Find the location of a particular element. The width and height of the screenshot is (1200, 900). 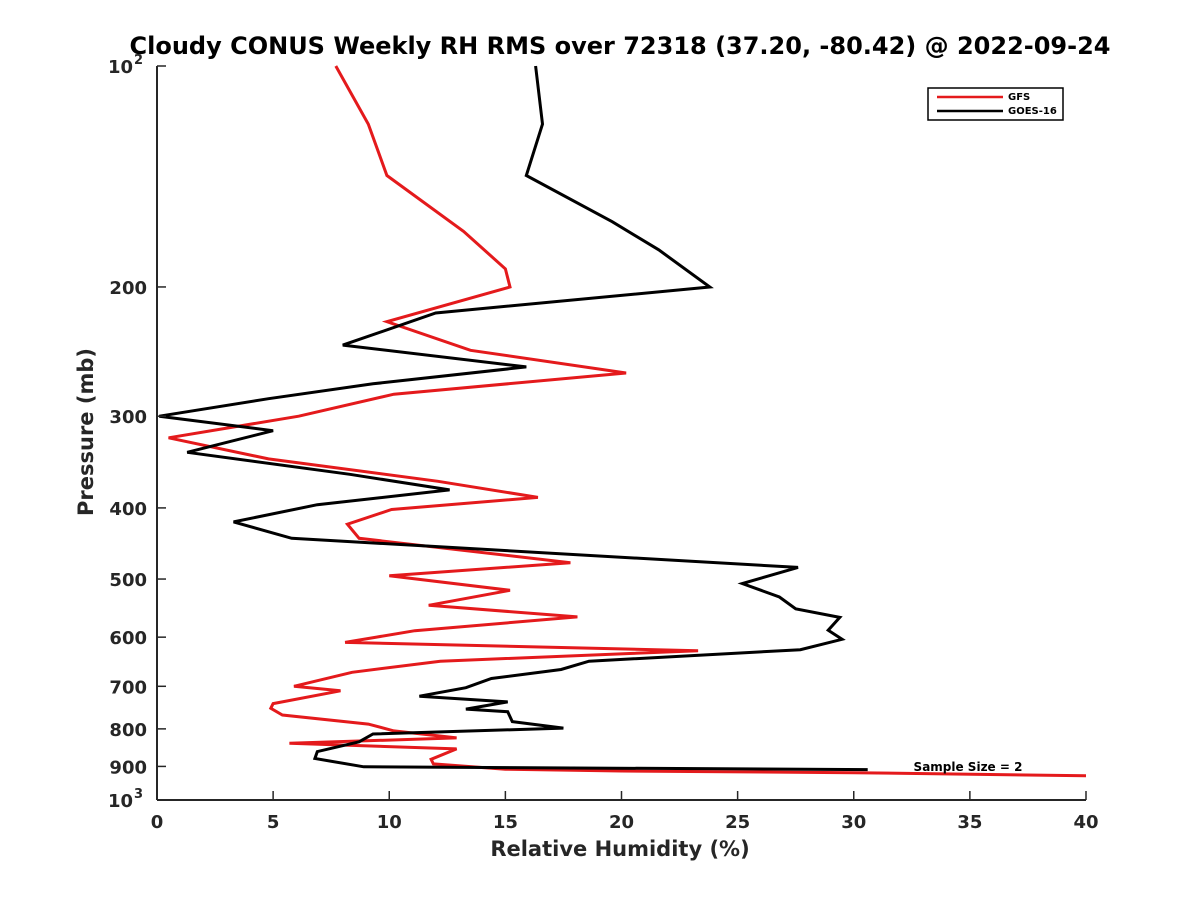

y-tick-exponent: 3 is located at coordinates (138, 794).